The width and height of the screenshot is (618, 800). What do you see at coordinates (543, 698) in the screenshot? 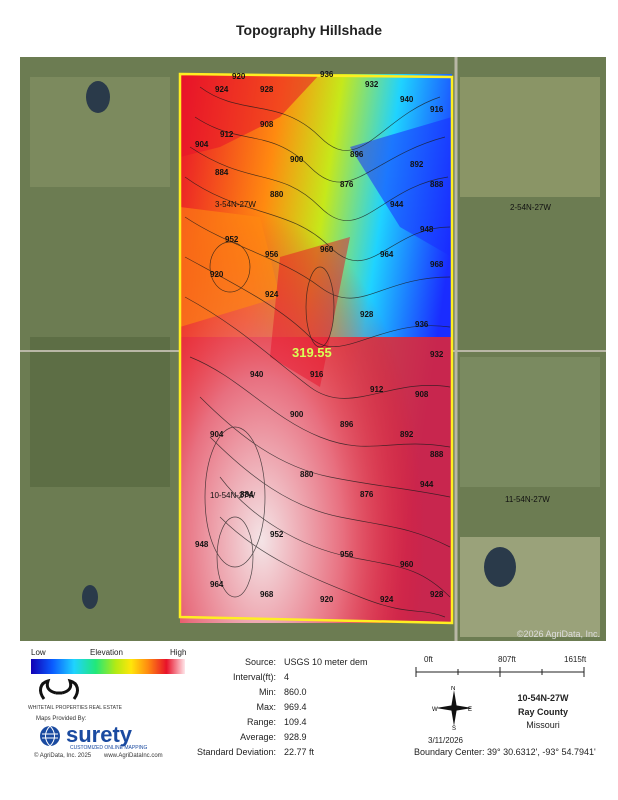
I see `section-name: 10-54N-27W` at bounding box center [543, 698].